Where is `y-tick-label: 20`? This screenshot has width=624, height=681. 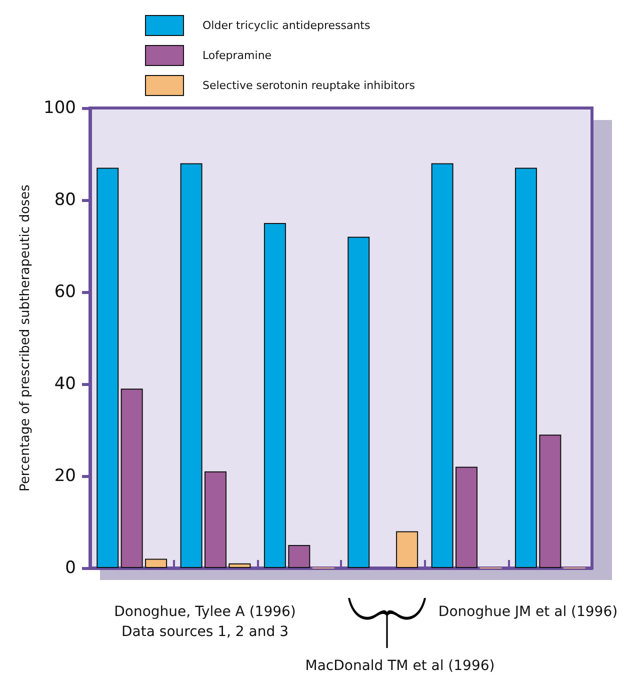
y-tick-label: 20 is located at coordinates (65, 476).